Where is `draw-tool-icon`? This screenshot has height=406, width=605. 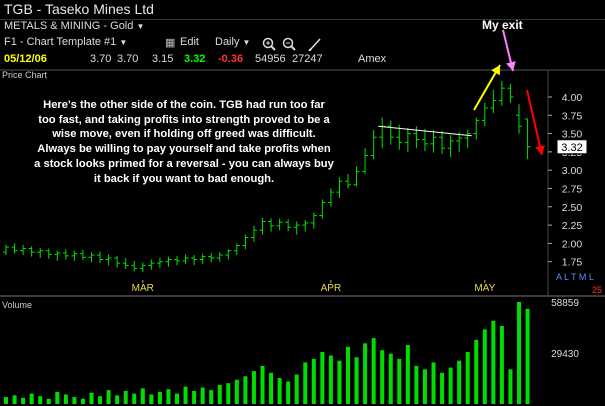
draw-tool-icon is located at coordinates (315, 44).